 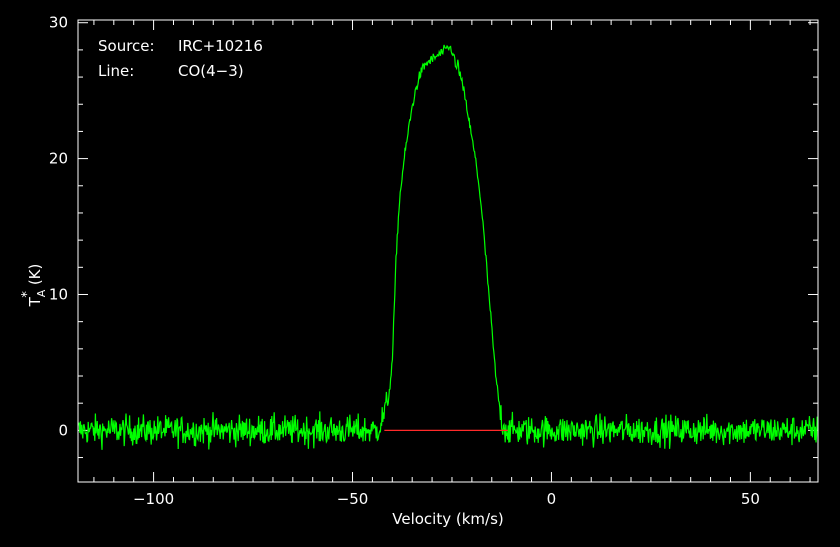 What do you see at coordinates (126, 46) in the screenshot?
I see `source-label: Source:` at bounding box center [126, 46].